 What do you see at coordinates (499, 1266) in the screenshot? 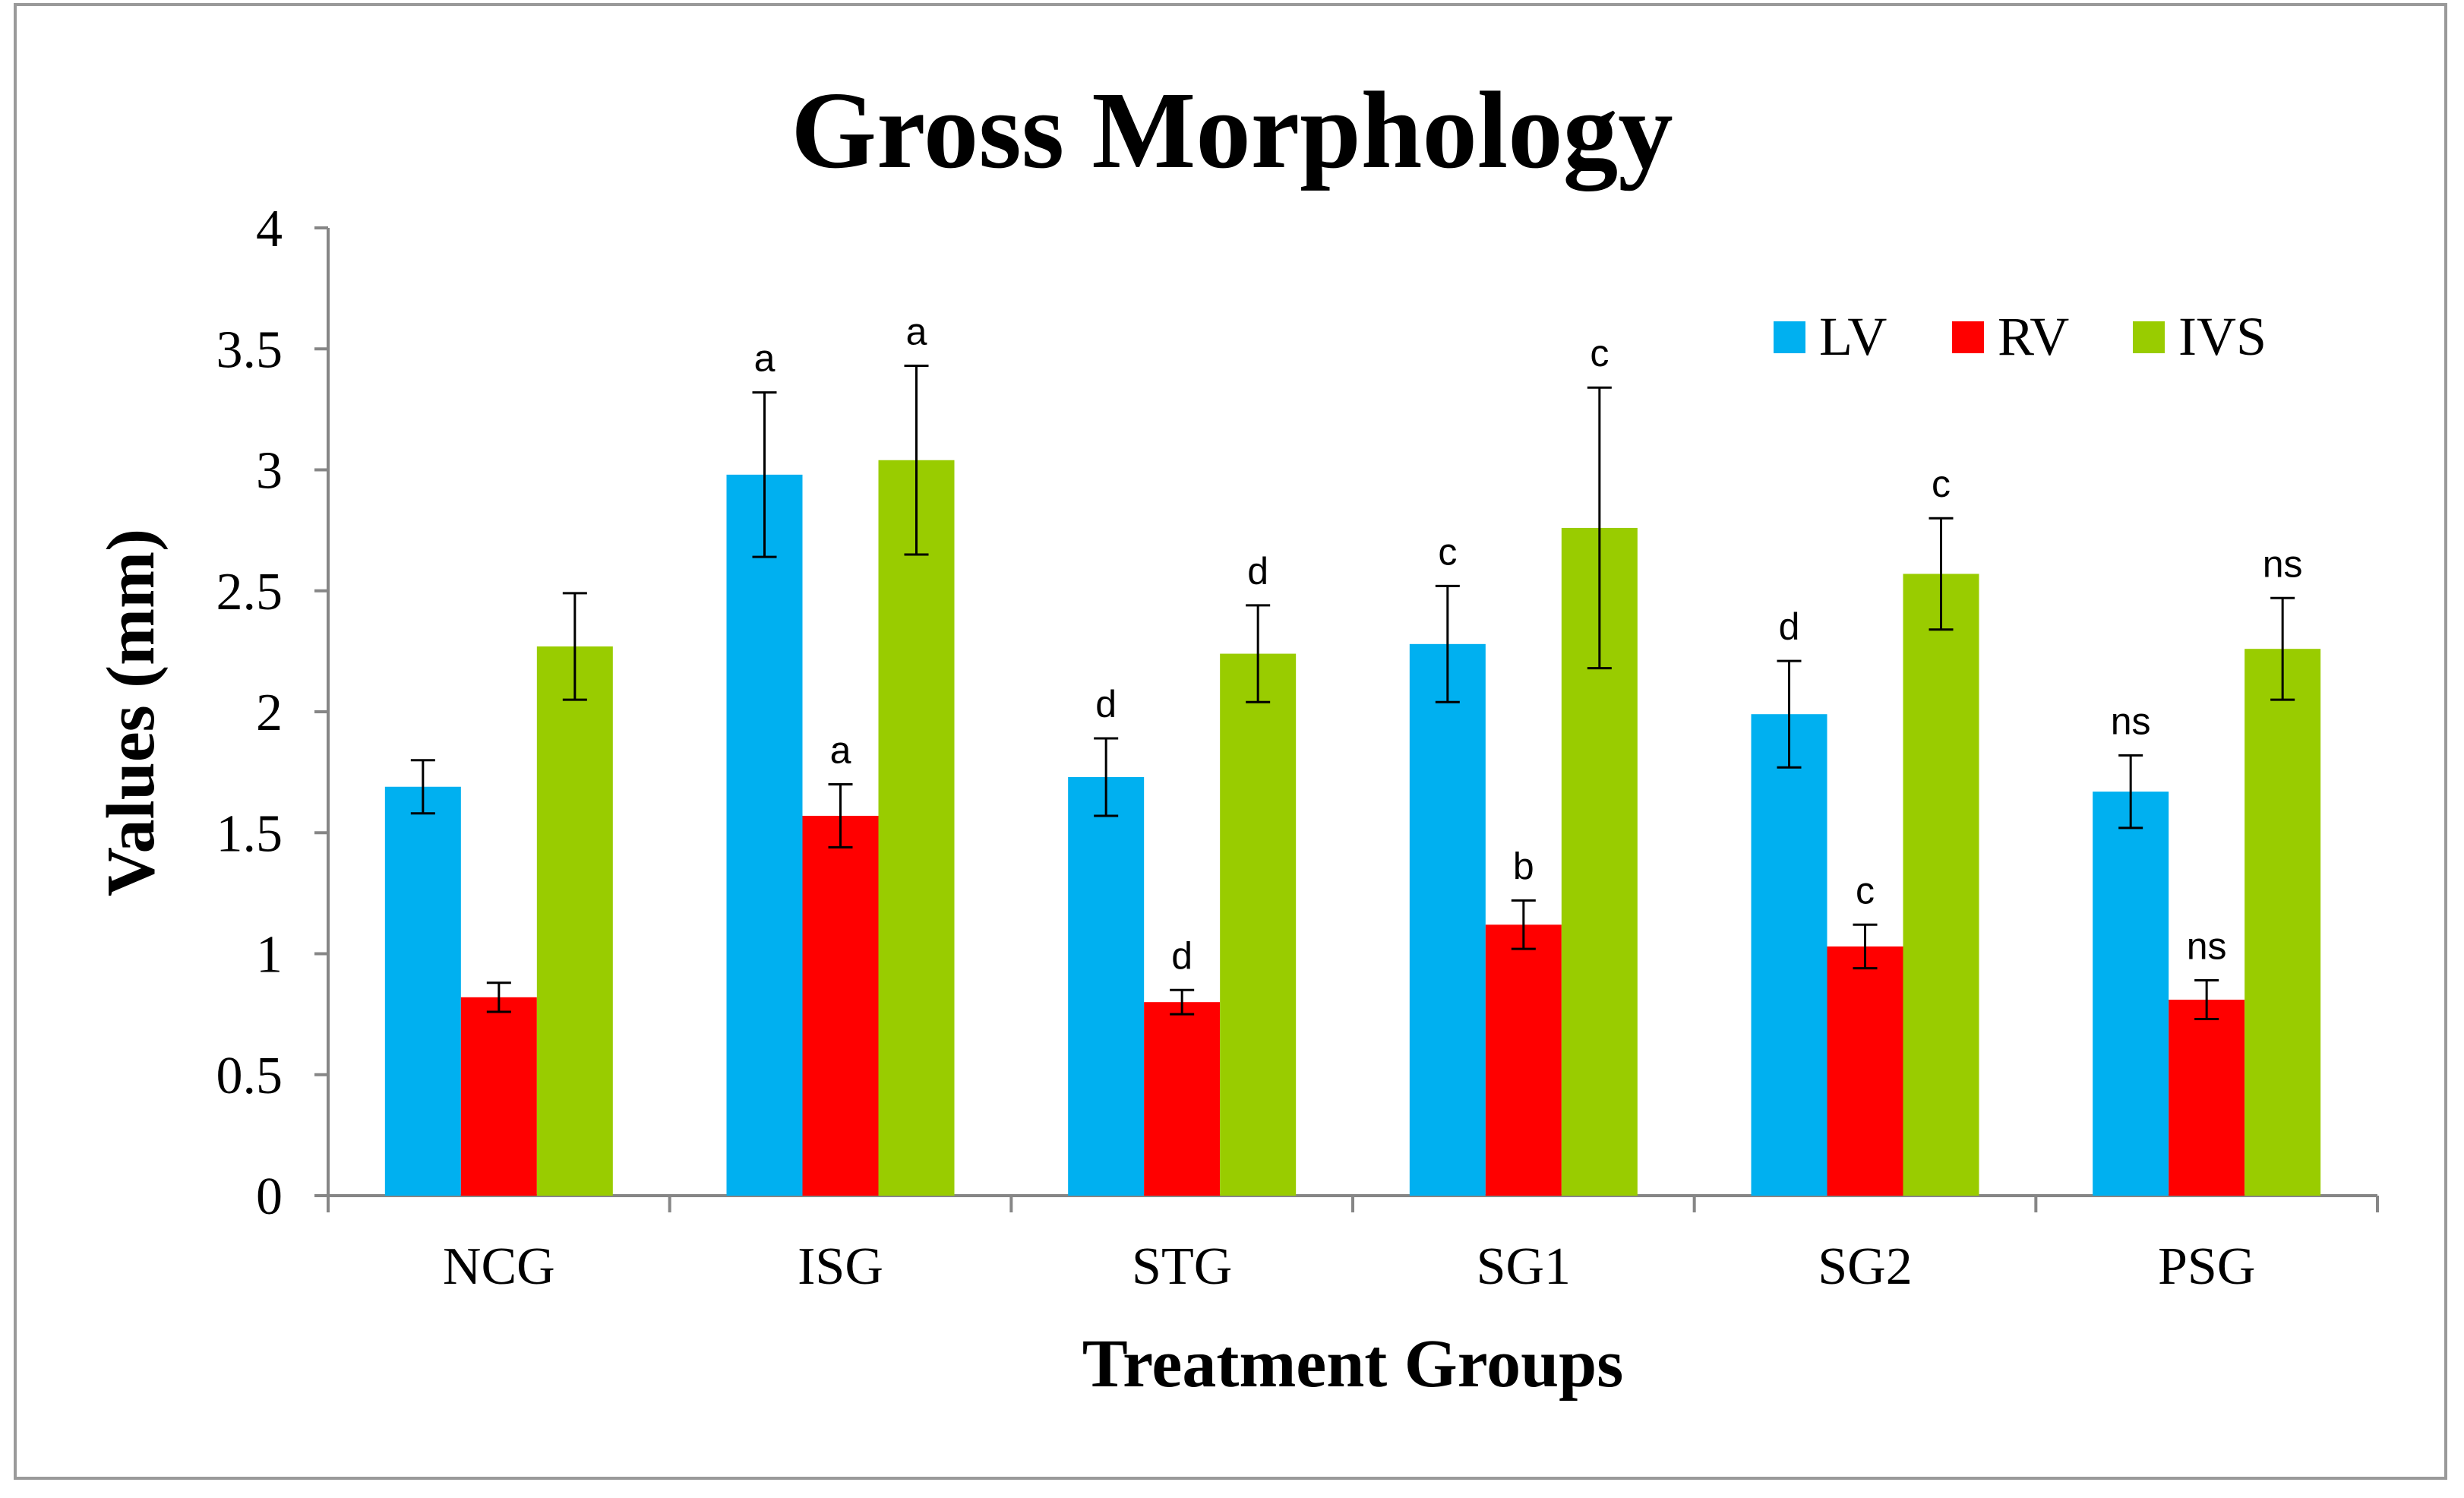
I see `x-tick-label: NCG` at bounding box center [499, 1266].